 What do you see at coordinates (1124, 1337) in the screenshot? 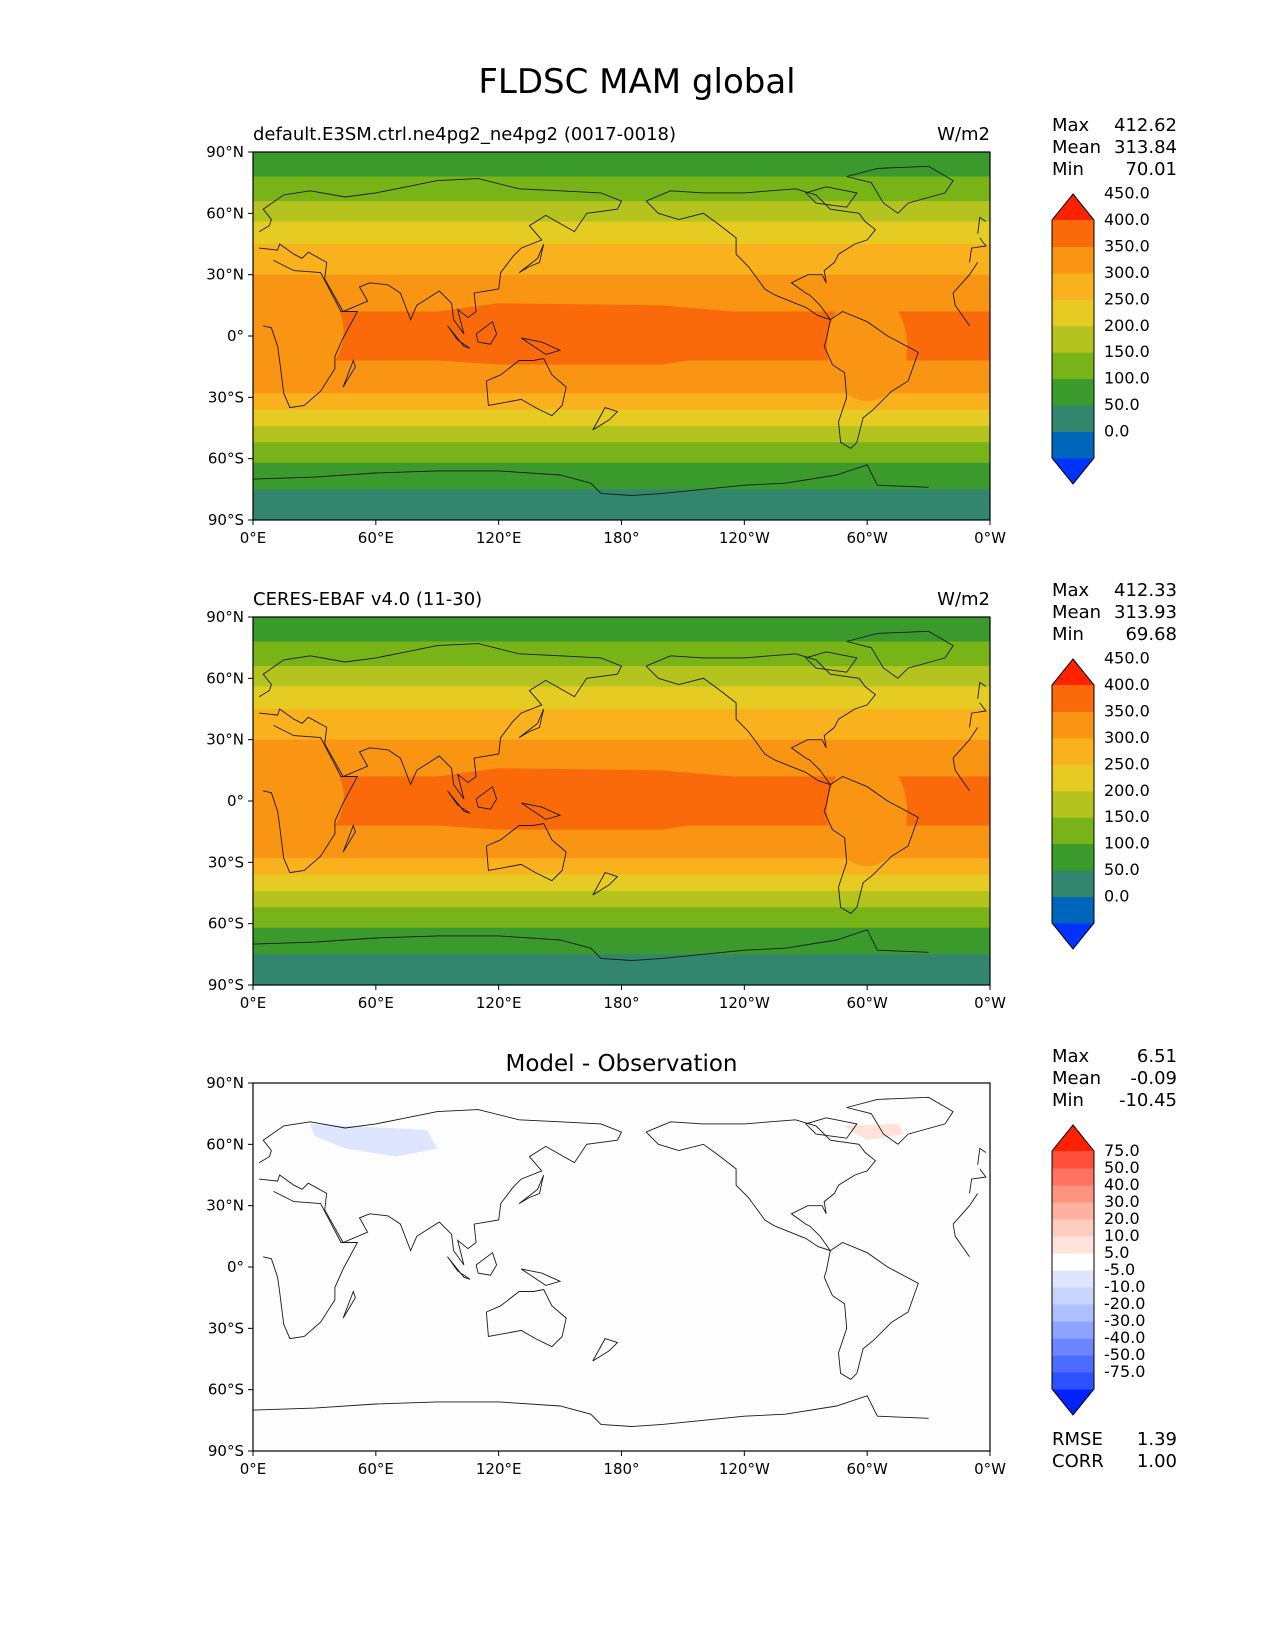
I see `colorbar-label: -40.0` at bounding box center [1124, 1337].